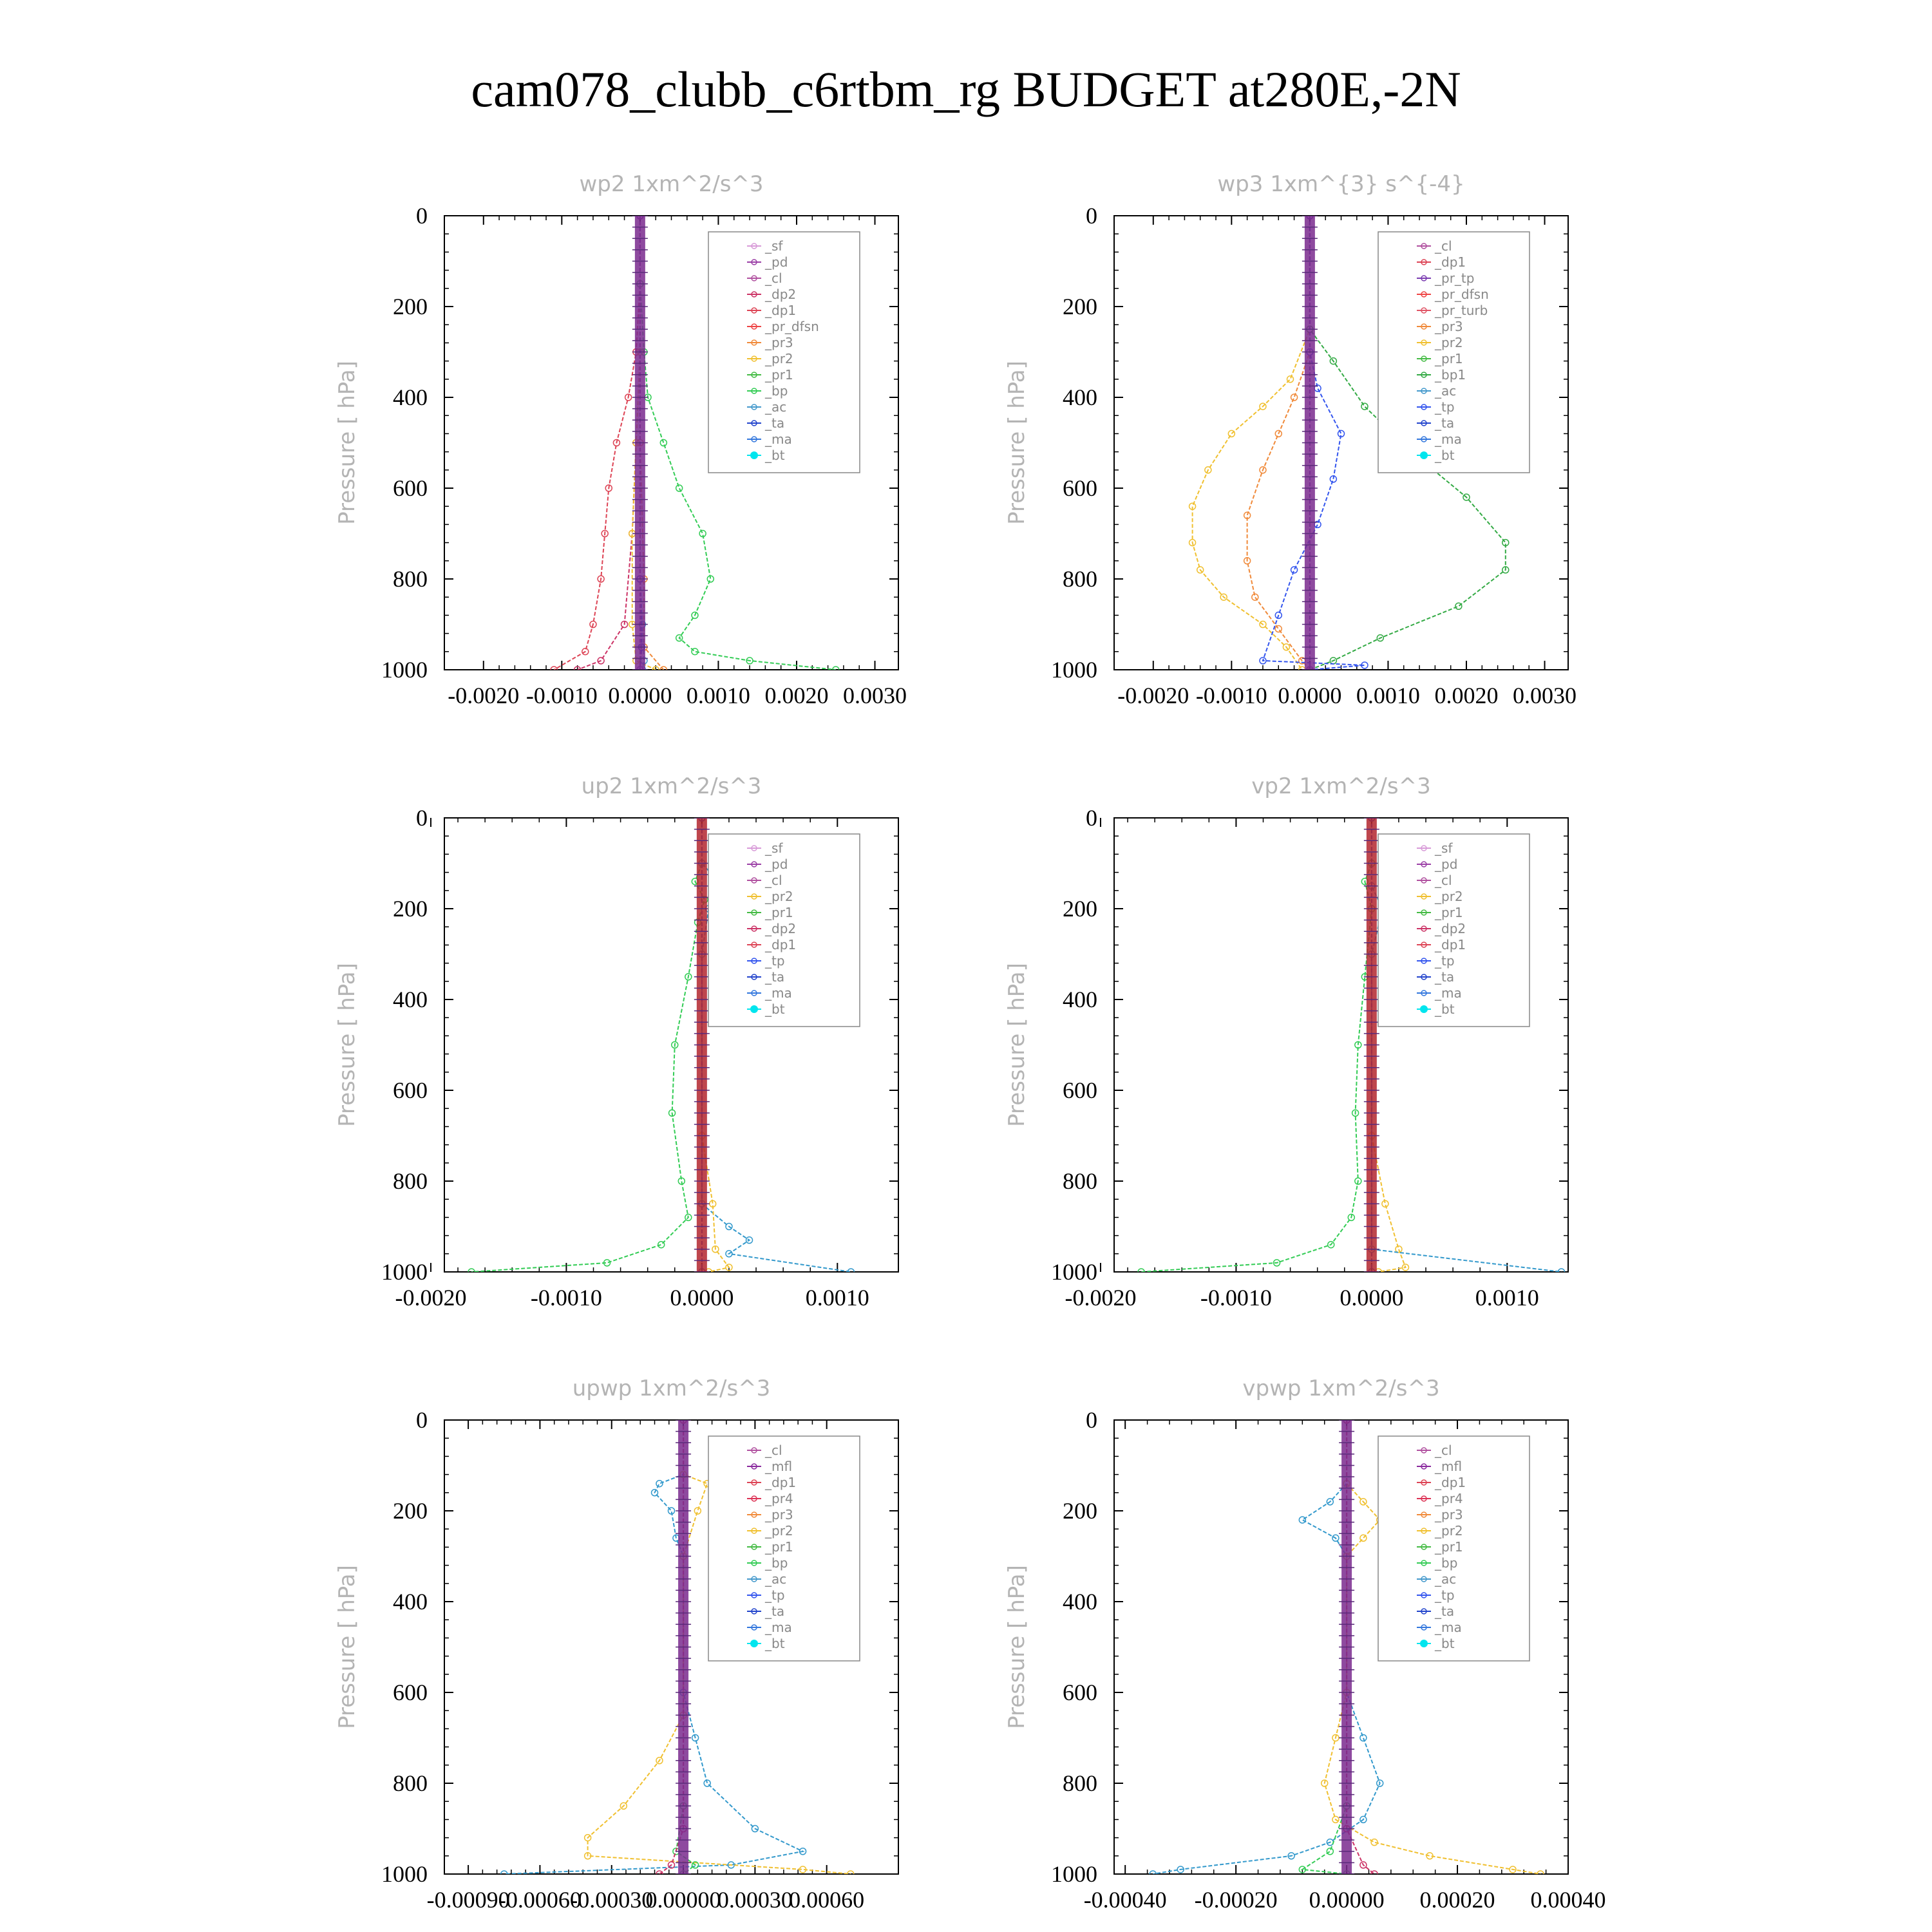 This screenshot has width=1932, height=1932. I want to click on legend-box, so click(1454, 352).